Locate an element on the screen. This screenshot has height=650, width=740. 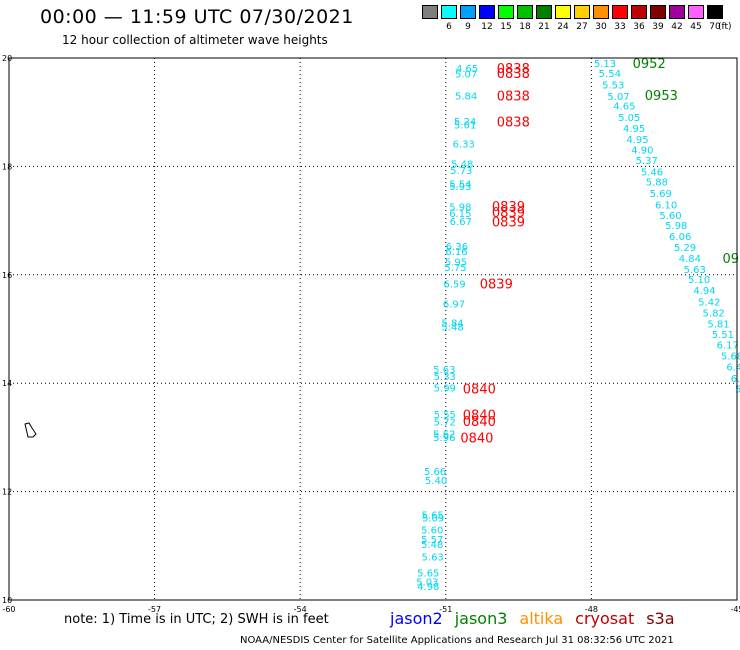
wave-height-label: 5.40 is located at coordinates (436, 481).